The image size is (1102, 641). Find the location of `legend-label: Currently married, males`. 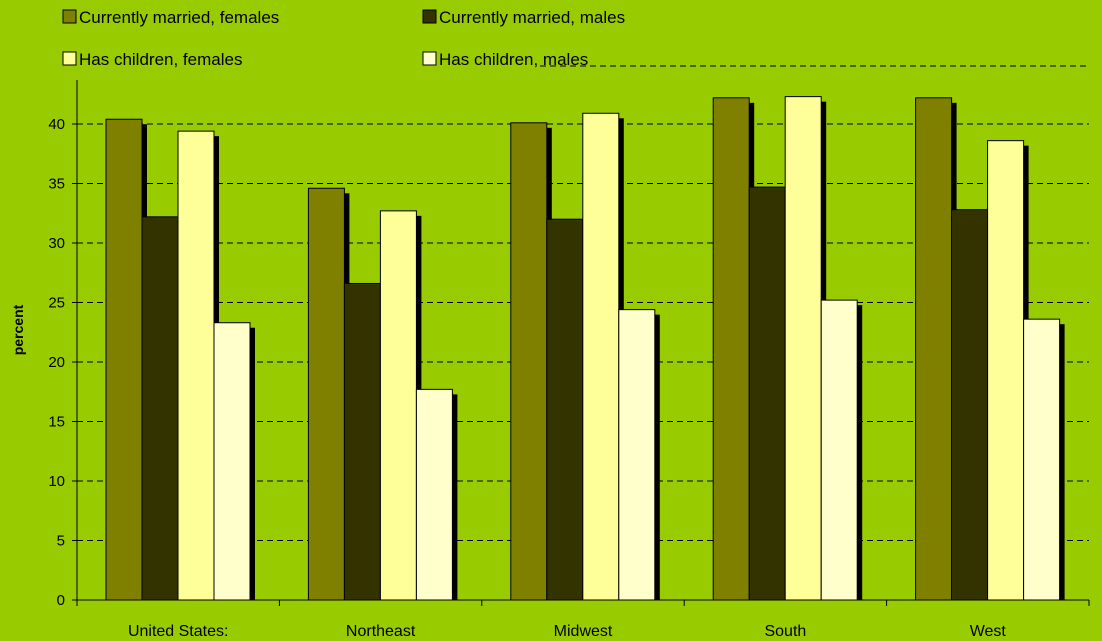

legend-label: Currently married, males is located at coordinates (532, 17).